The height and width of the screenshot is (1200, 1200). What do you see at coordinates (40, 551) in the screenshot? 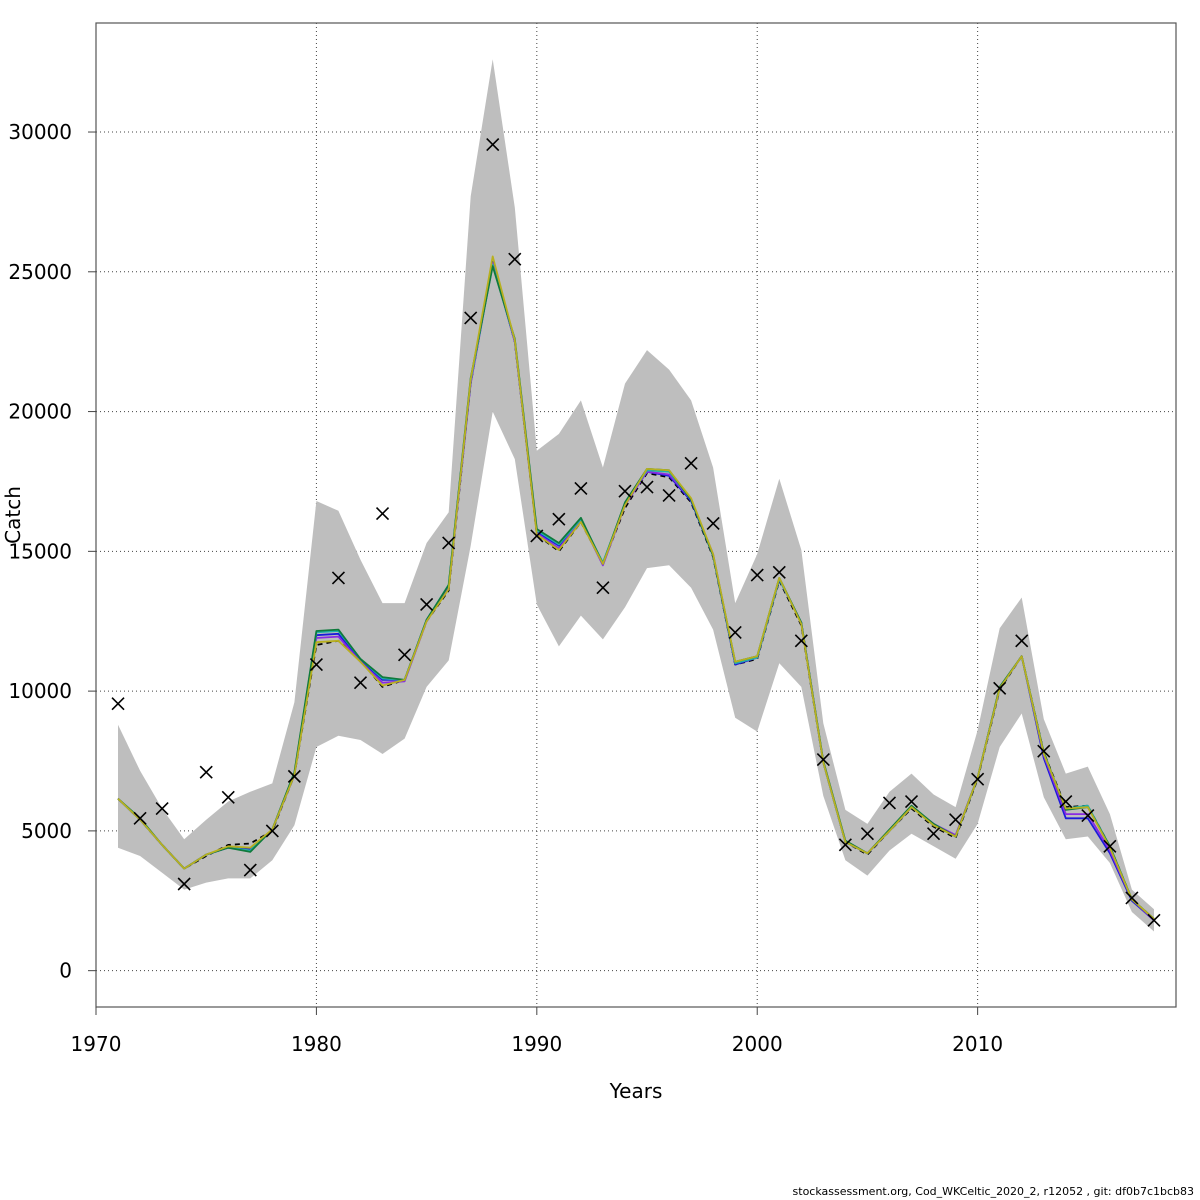
I see `y-tick-label: 15000` at bounding box center [40, 551].